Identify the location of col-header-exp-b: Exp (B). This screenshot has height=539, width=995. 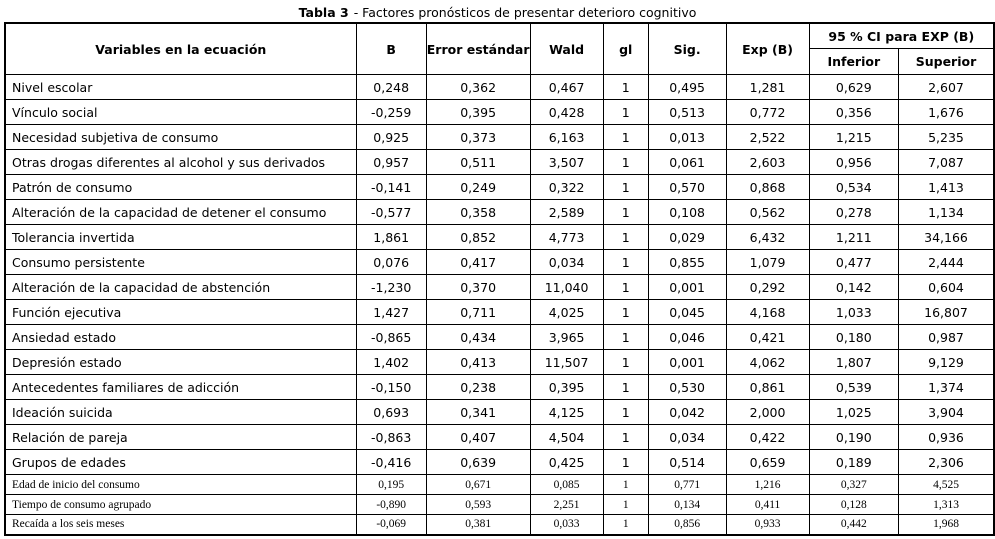
(767, 48).